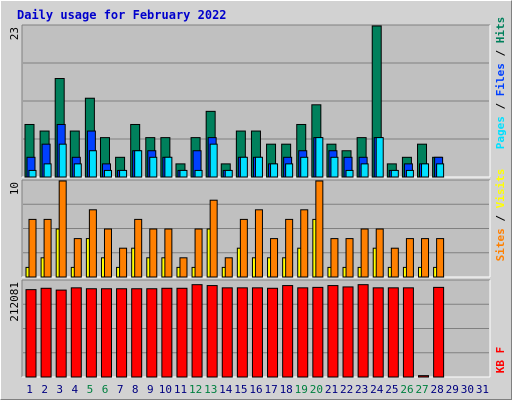 The image size is (512, 400). What do you see at coordinates (29, 389) in the screenshot?
I see `x-tick-label-day-1: 1` at bounding box center [29, 389].